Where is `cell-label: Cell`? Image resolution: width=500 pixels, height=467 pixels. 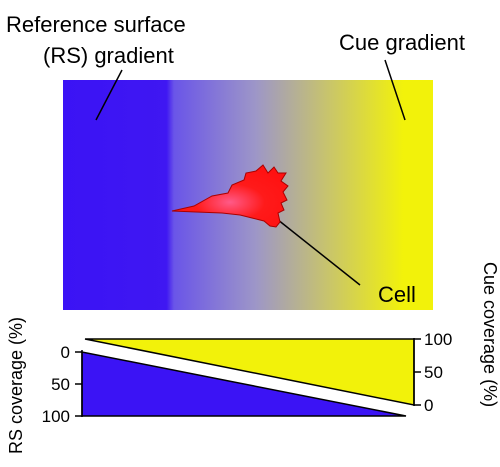 cell-label: Cell is located at coordinates (397, 294).